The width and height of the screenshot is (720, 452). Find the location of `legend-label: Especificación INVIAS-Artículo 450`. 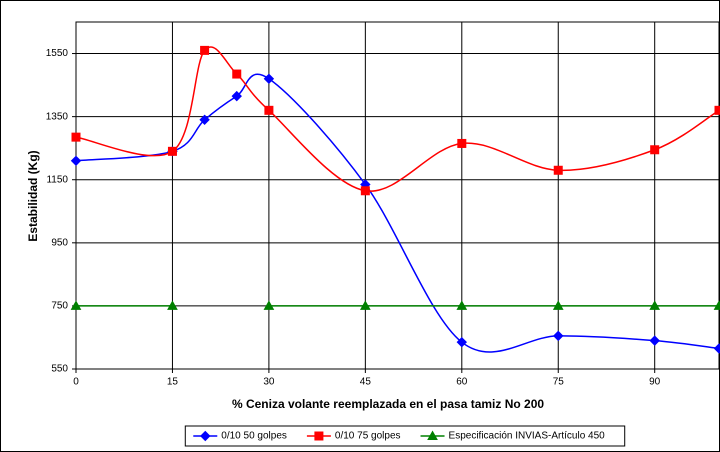

legend-label: Especificación INVIAS-Artículo 450 is located at coordinates (527, 436).